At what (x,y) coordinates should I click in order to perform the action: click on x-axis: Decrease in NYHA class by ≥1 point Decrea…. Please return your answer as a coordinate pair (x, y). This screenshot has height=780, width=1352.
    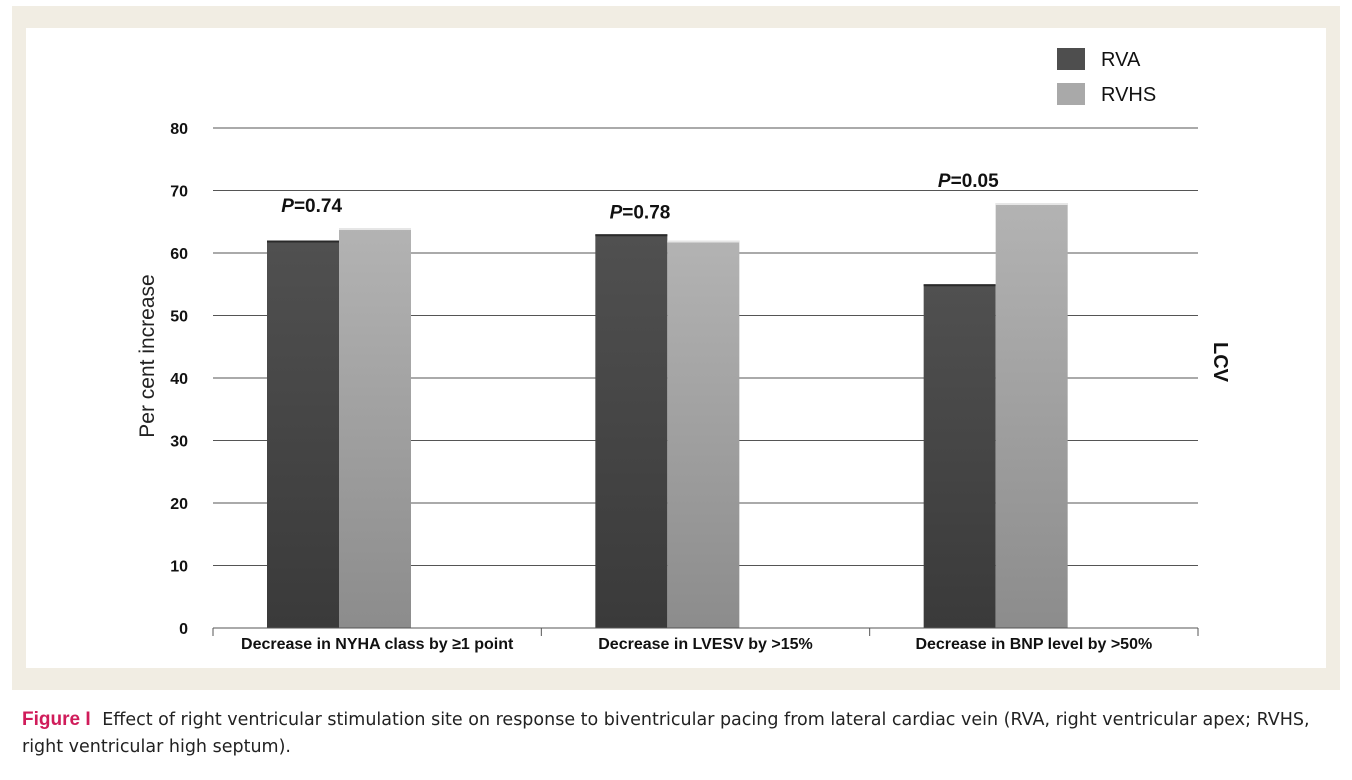
    Looking at the image, I should click on (705, 640).